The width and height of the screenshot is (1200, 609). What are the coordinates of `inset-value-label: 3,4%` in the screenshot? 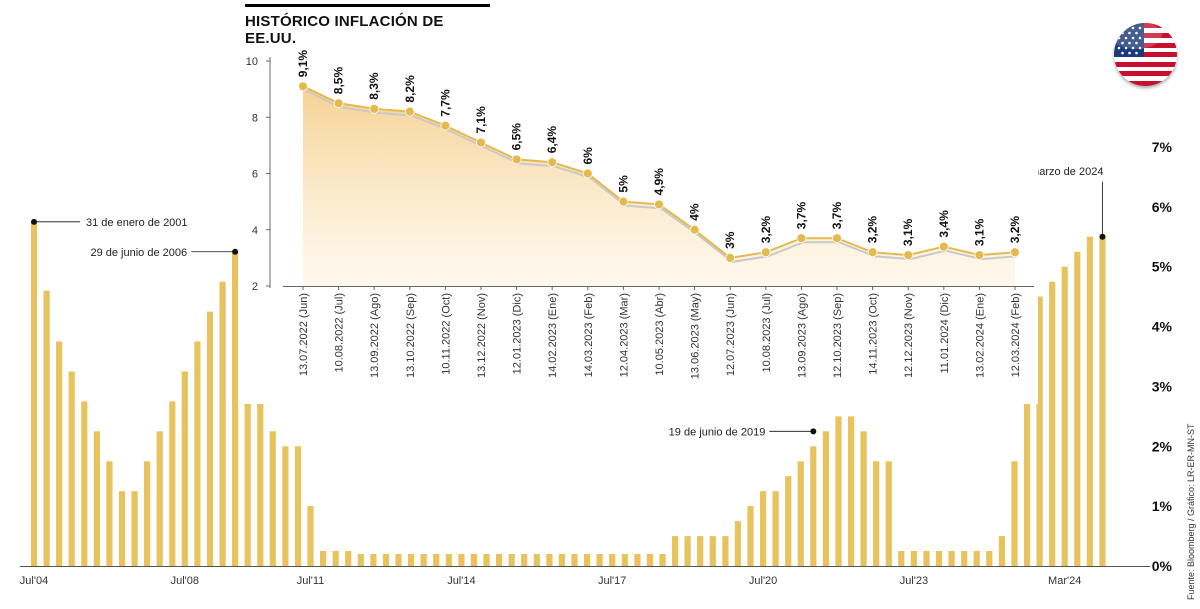 It's located at (944, 224).